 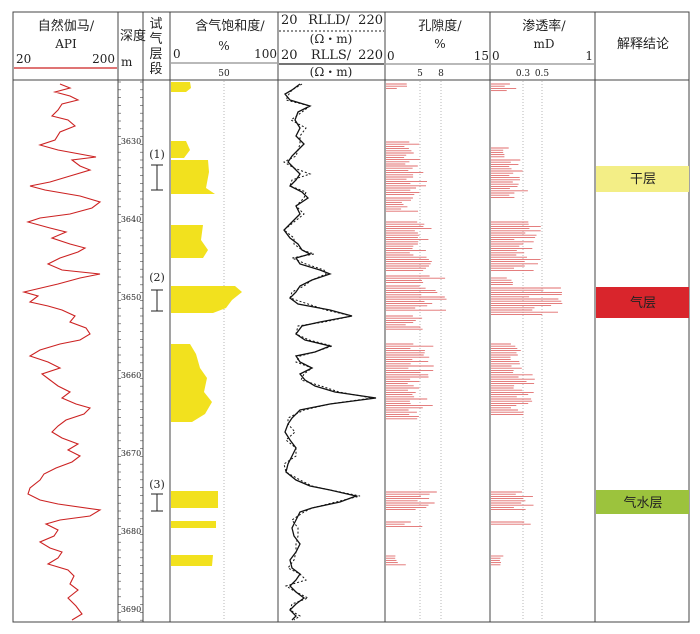 I want to click on perm-min: 0, so click(x=496, y=56).